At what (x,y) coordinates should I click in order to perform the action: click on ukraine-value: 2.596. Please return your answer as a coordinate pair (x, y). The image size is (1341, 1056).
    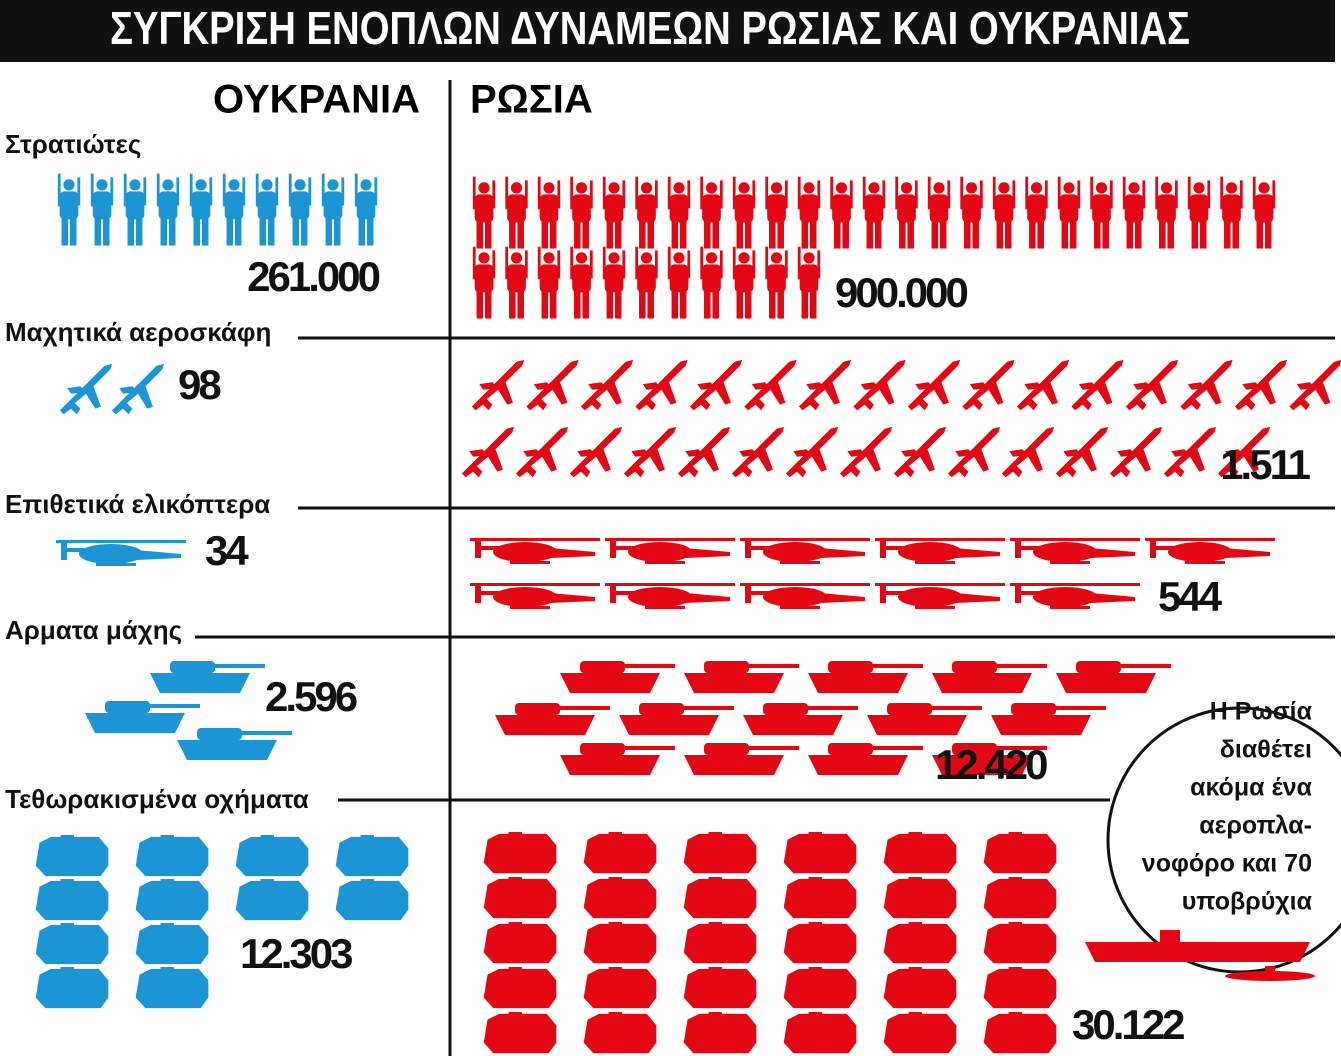
    Looking at the image, I should click on (311, 696).